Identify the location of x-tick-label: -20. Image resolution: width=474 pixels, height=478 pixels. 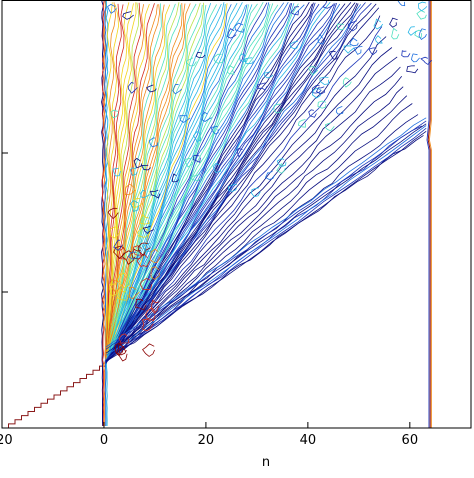
(6, 440).